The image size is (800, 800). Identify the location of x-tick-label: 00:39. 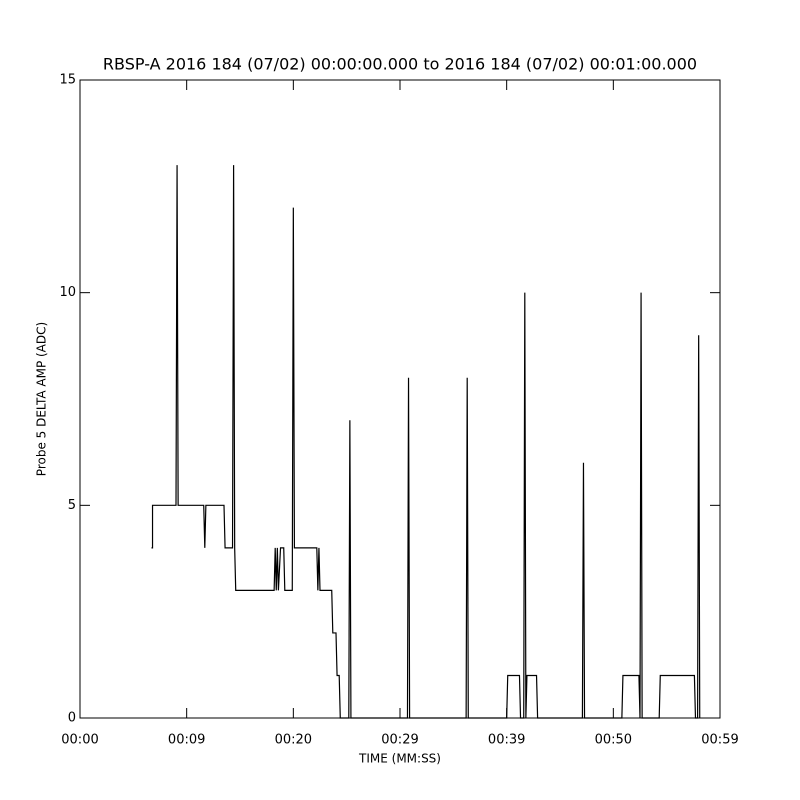
(506, 740).